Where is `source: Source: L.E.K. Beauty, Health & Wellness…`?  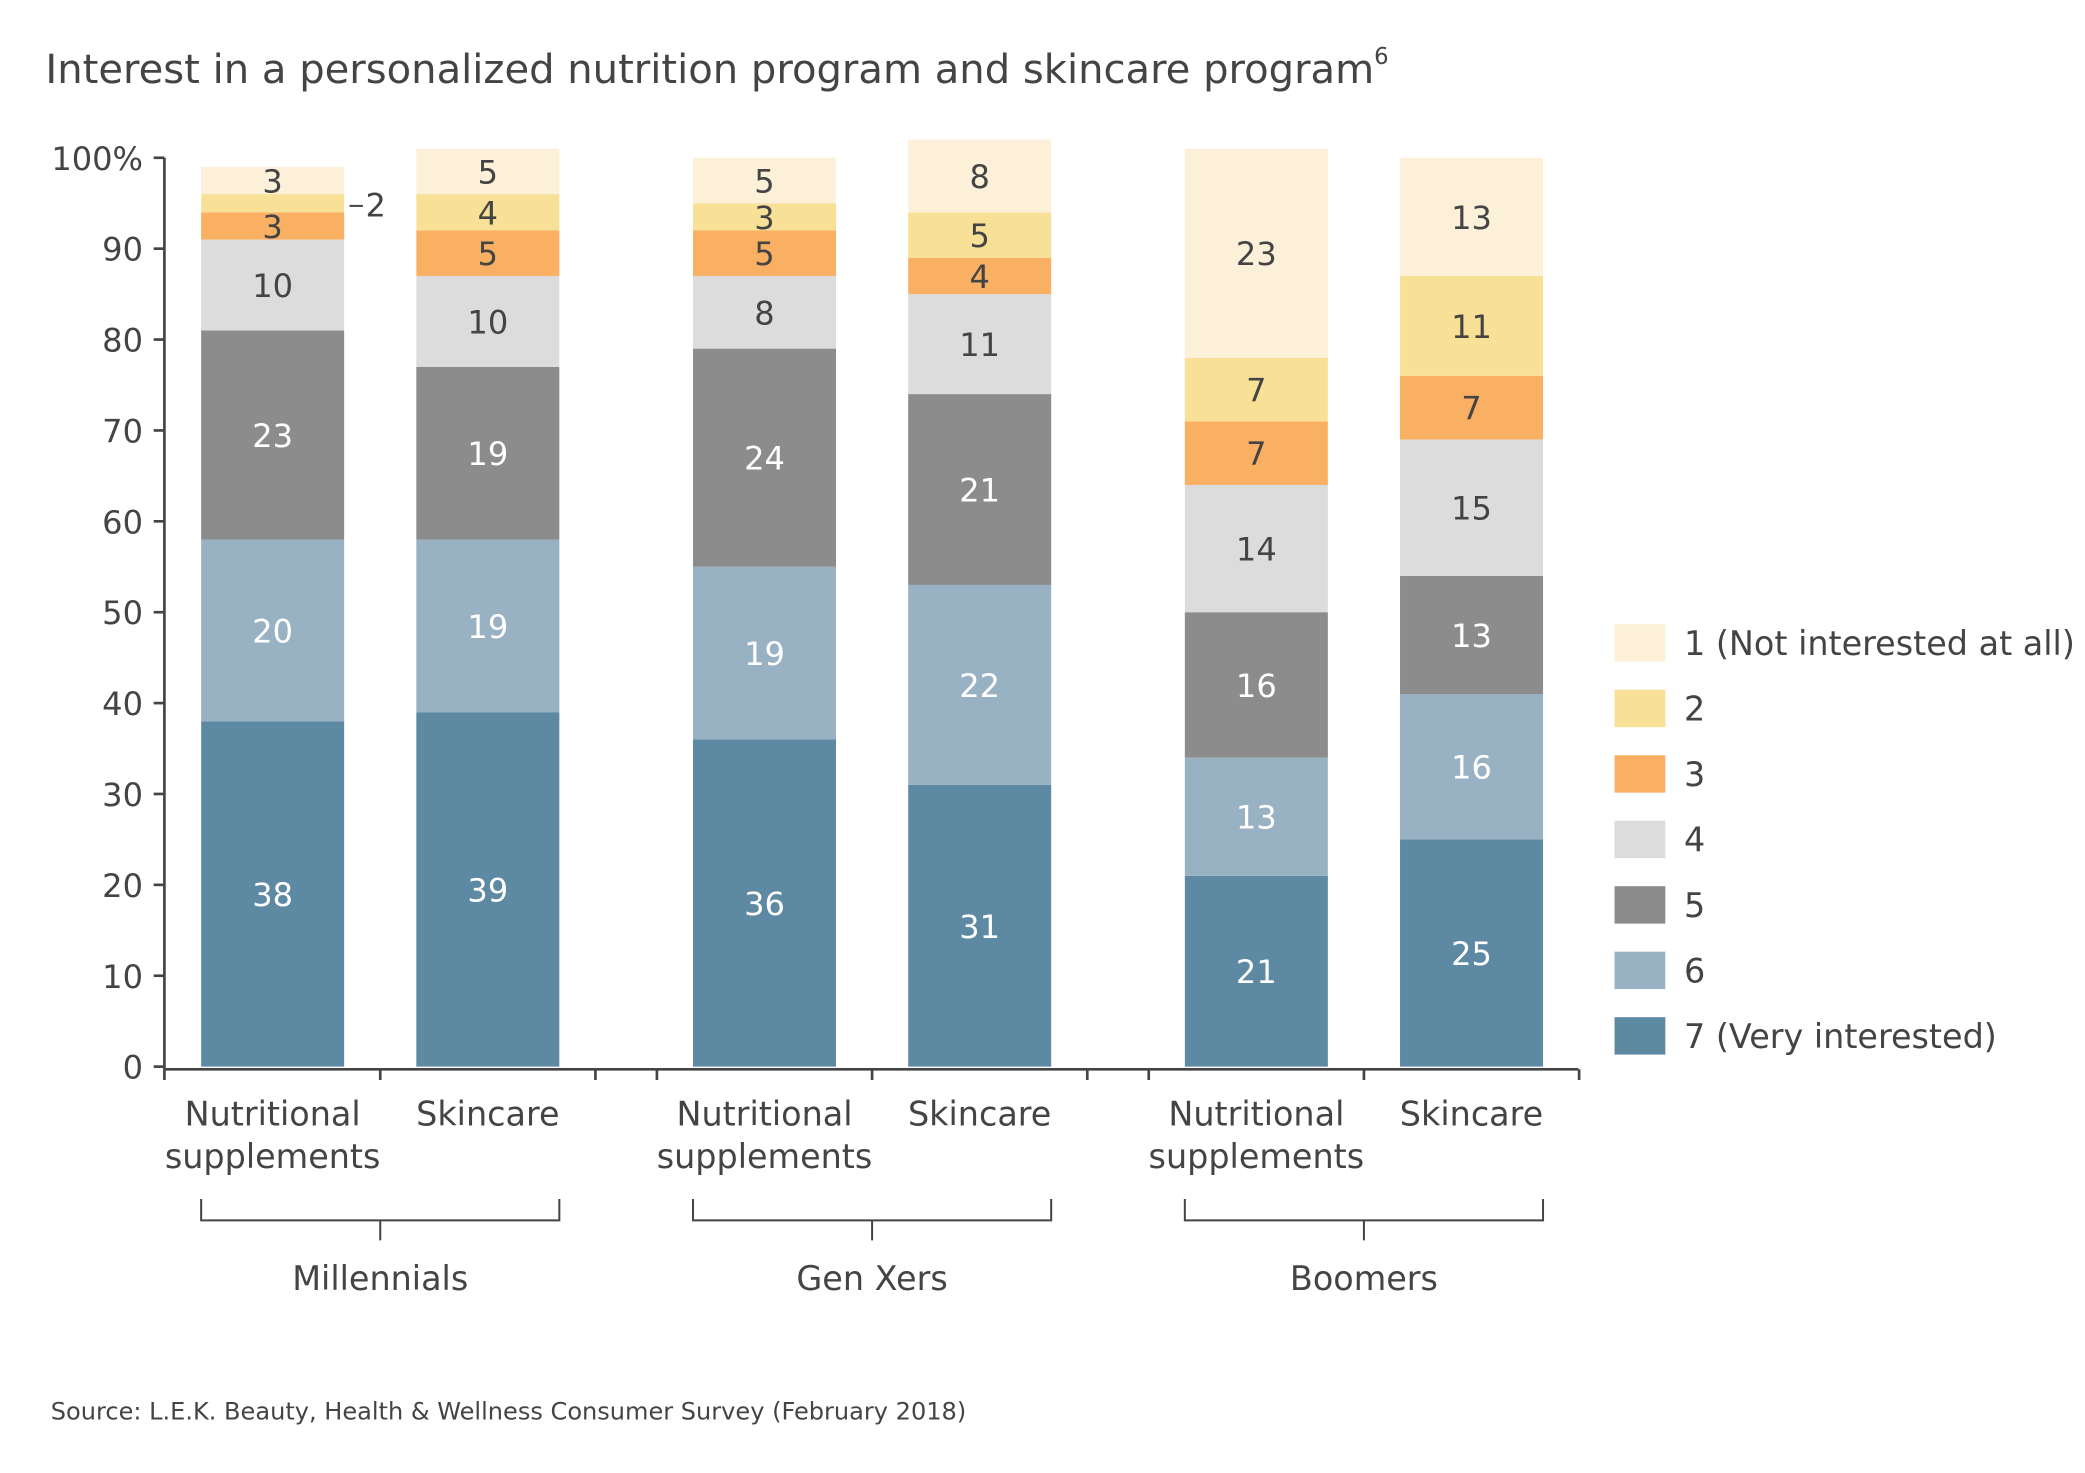
source: Source: L.E.K. Beauty, Health & Wellness… is located at coordinates (508, 1411).